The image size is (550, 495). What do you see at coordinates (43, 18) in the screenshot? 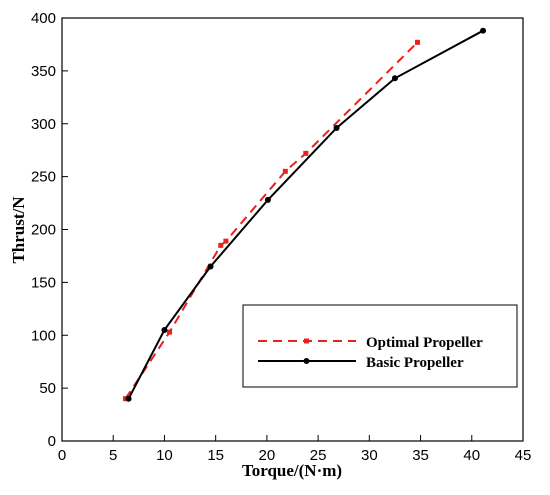
I see `y-tick-label: 400` at bounding box center [43, 18].